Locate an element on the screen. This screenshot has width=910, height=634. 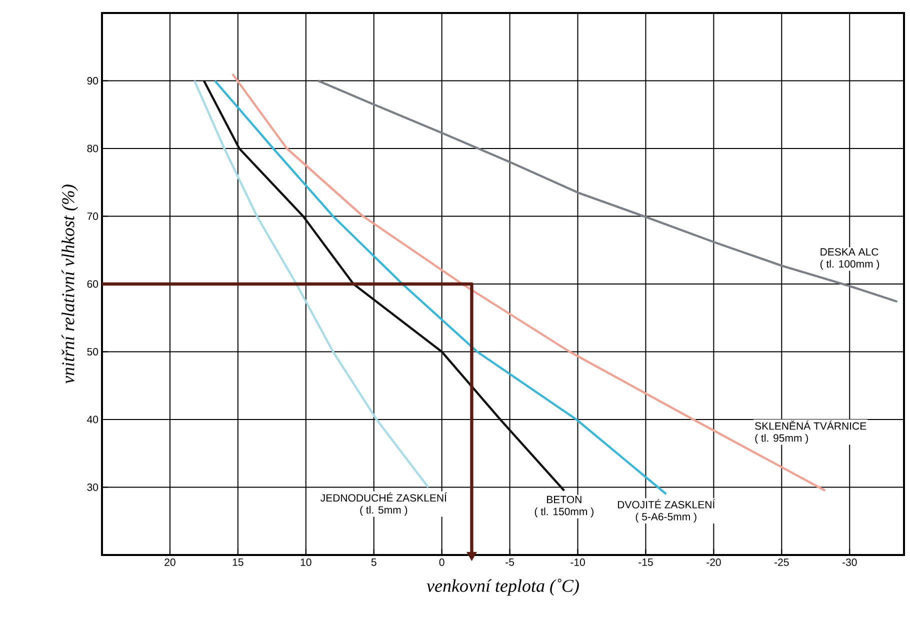
y-axis-title: vnitřní relativní vlhkost (%) is located at coordinates (70, 284).